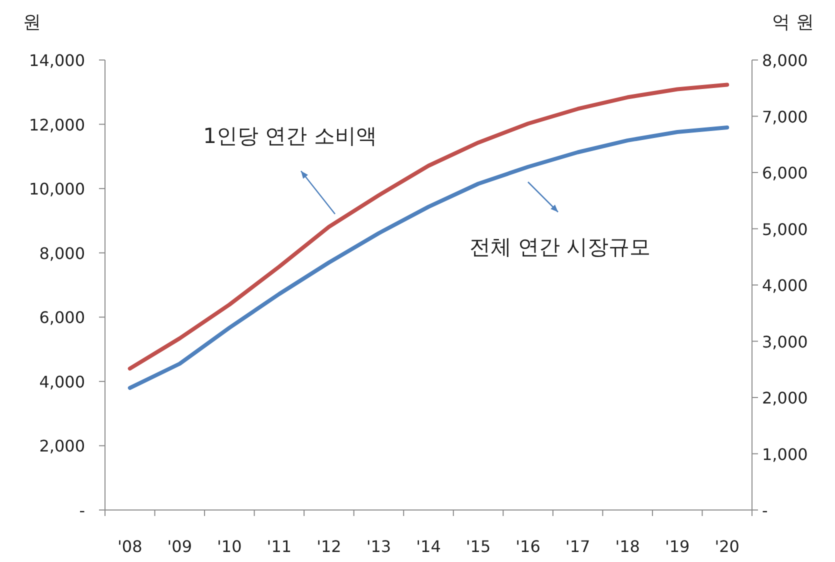 This screenshot has height=562, width=835. What do you see at coordinates (727, 546) in the screenshot?
I see `x-tick-label: '20` at bounding box center [727, 546].